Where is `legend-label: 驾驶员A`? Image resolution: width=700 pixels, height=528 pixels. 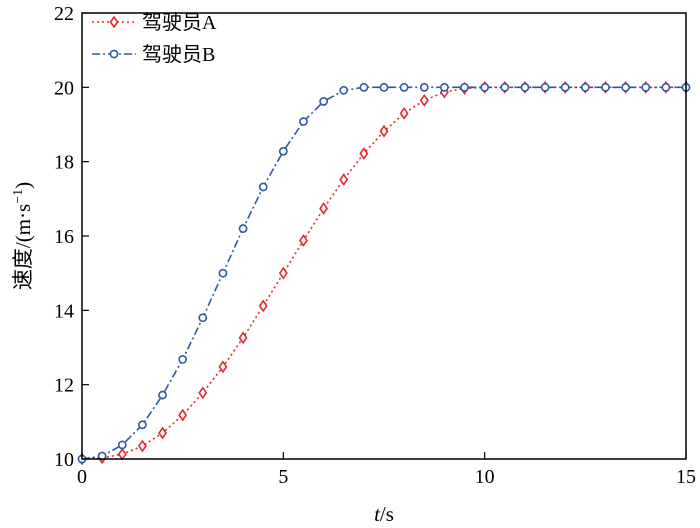 legend-label: 驾驶员A is located at coordinates (179, 22).